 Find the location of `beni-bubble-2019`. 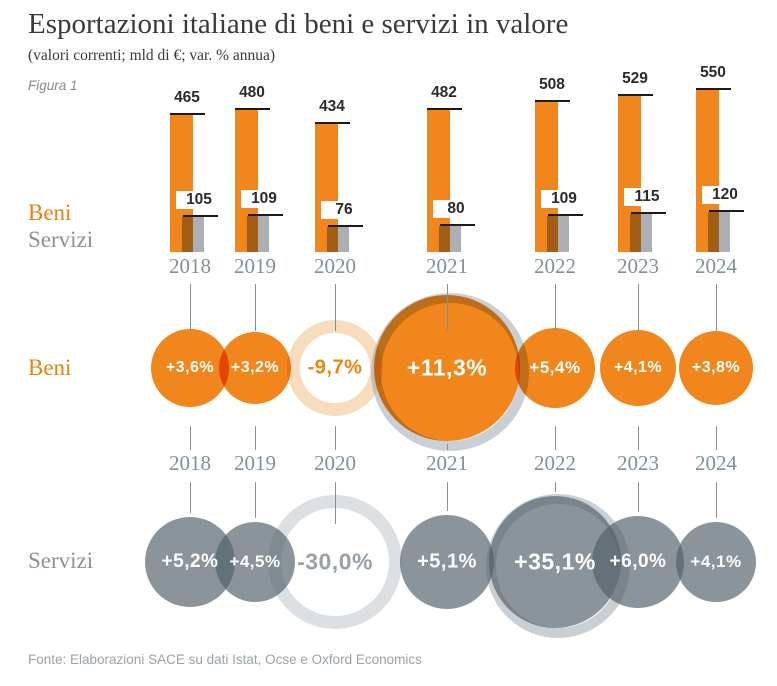

beni-bubble-2019 is located at coordinates (255, 368).